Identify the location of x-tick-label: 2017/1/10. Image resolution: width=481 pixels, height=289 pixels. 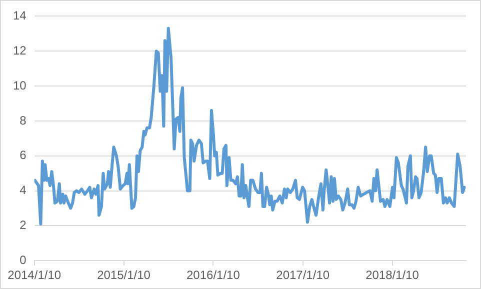
(303, 275).